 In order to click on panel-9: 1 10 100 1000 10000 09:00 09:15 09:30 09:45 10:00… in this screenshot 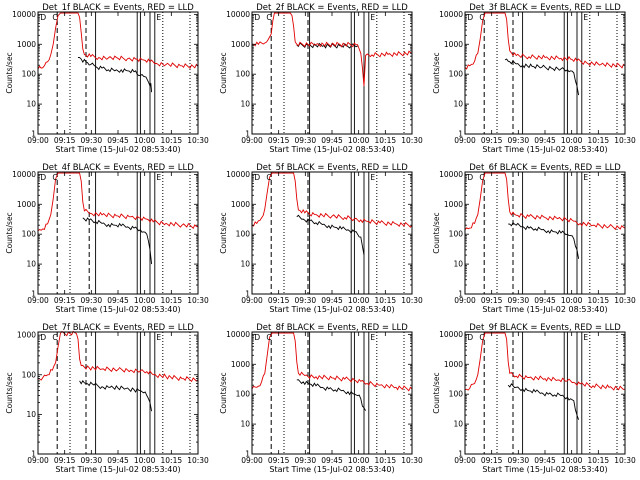, I will do `click(534, 398)`.